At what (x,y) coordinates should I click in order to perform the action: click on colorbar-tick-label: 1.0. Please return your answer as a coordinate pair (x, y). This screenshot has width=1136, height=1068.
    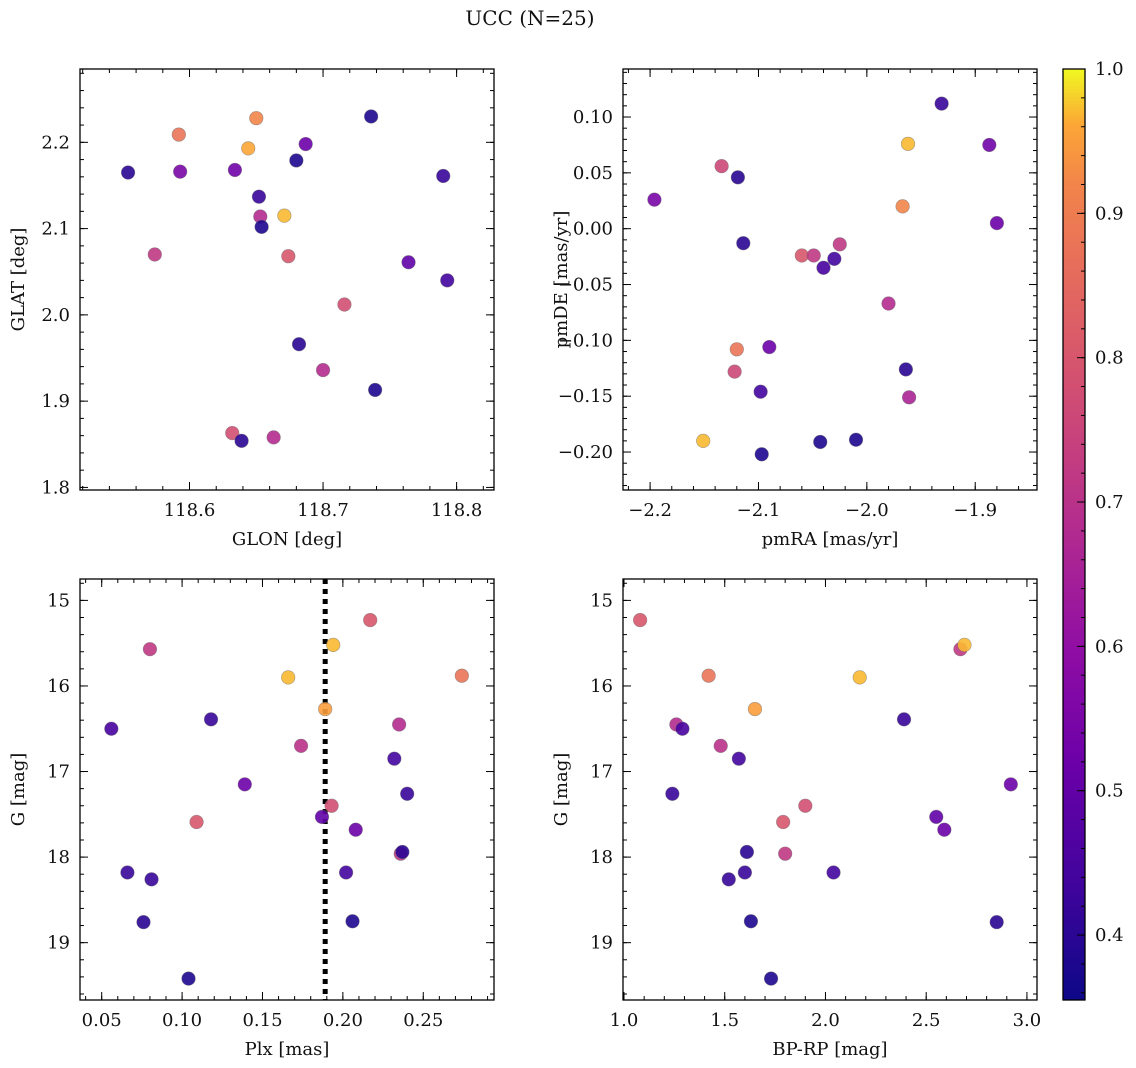
    Looking at the image, I should click on (1109, 69).